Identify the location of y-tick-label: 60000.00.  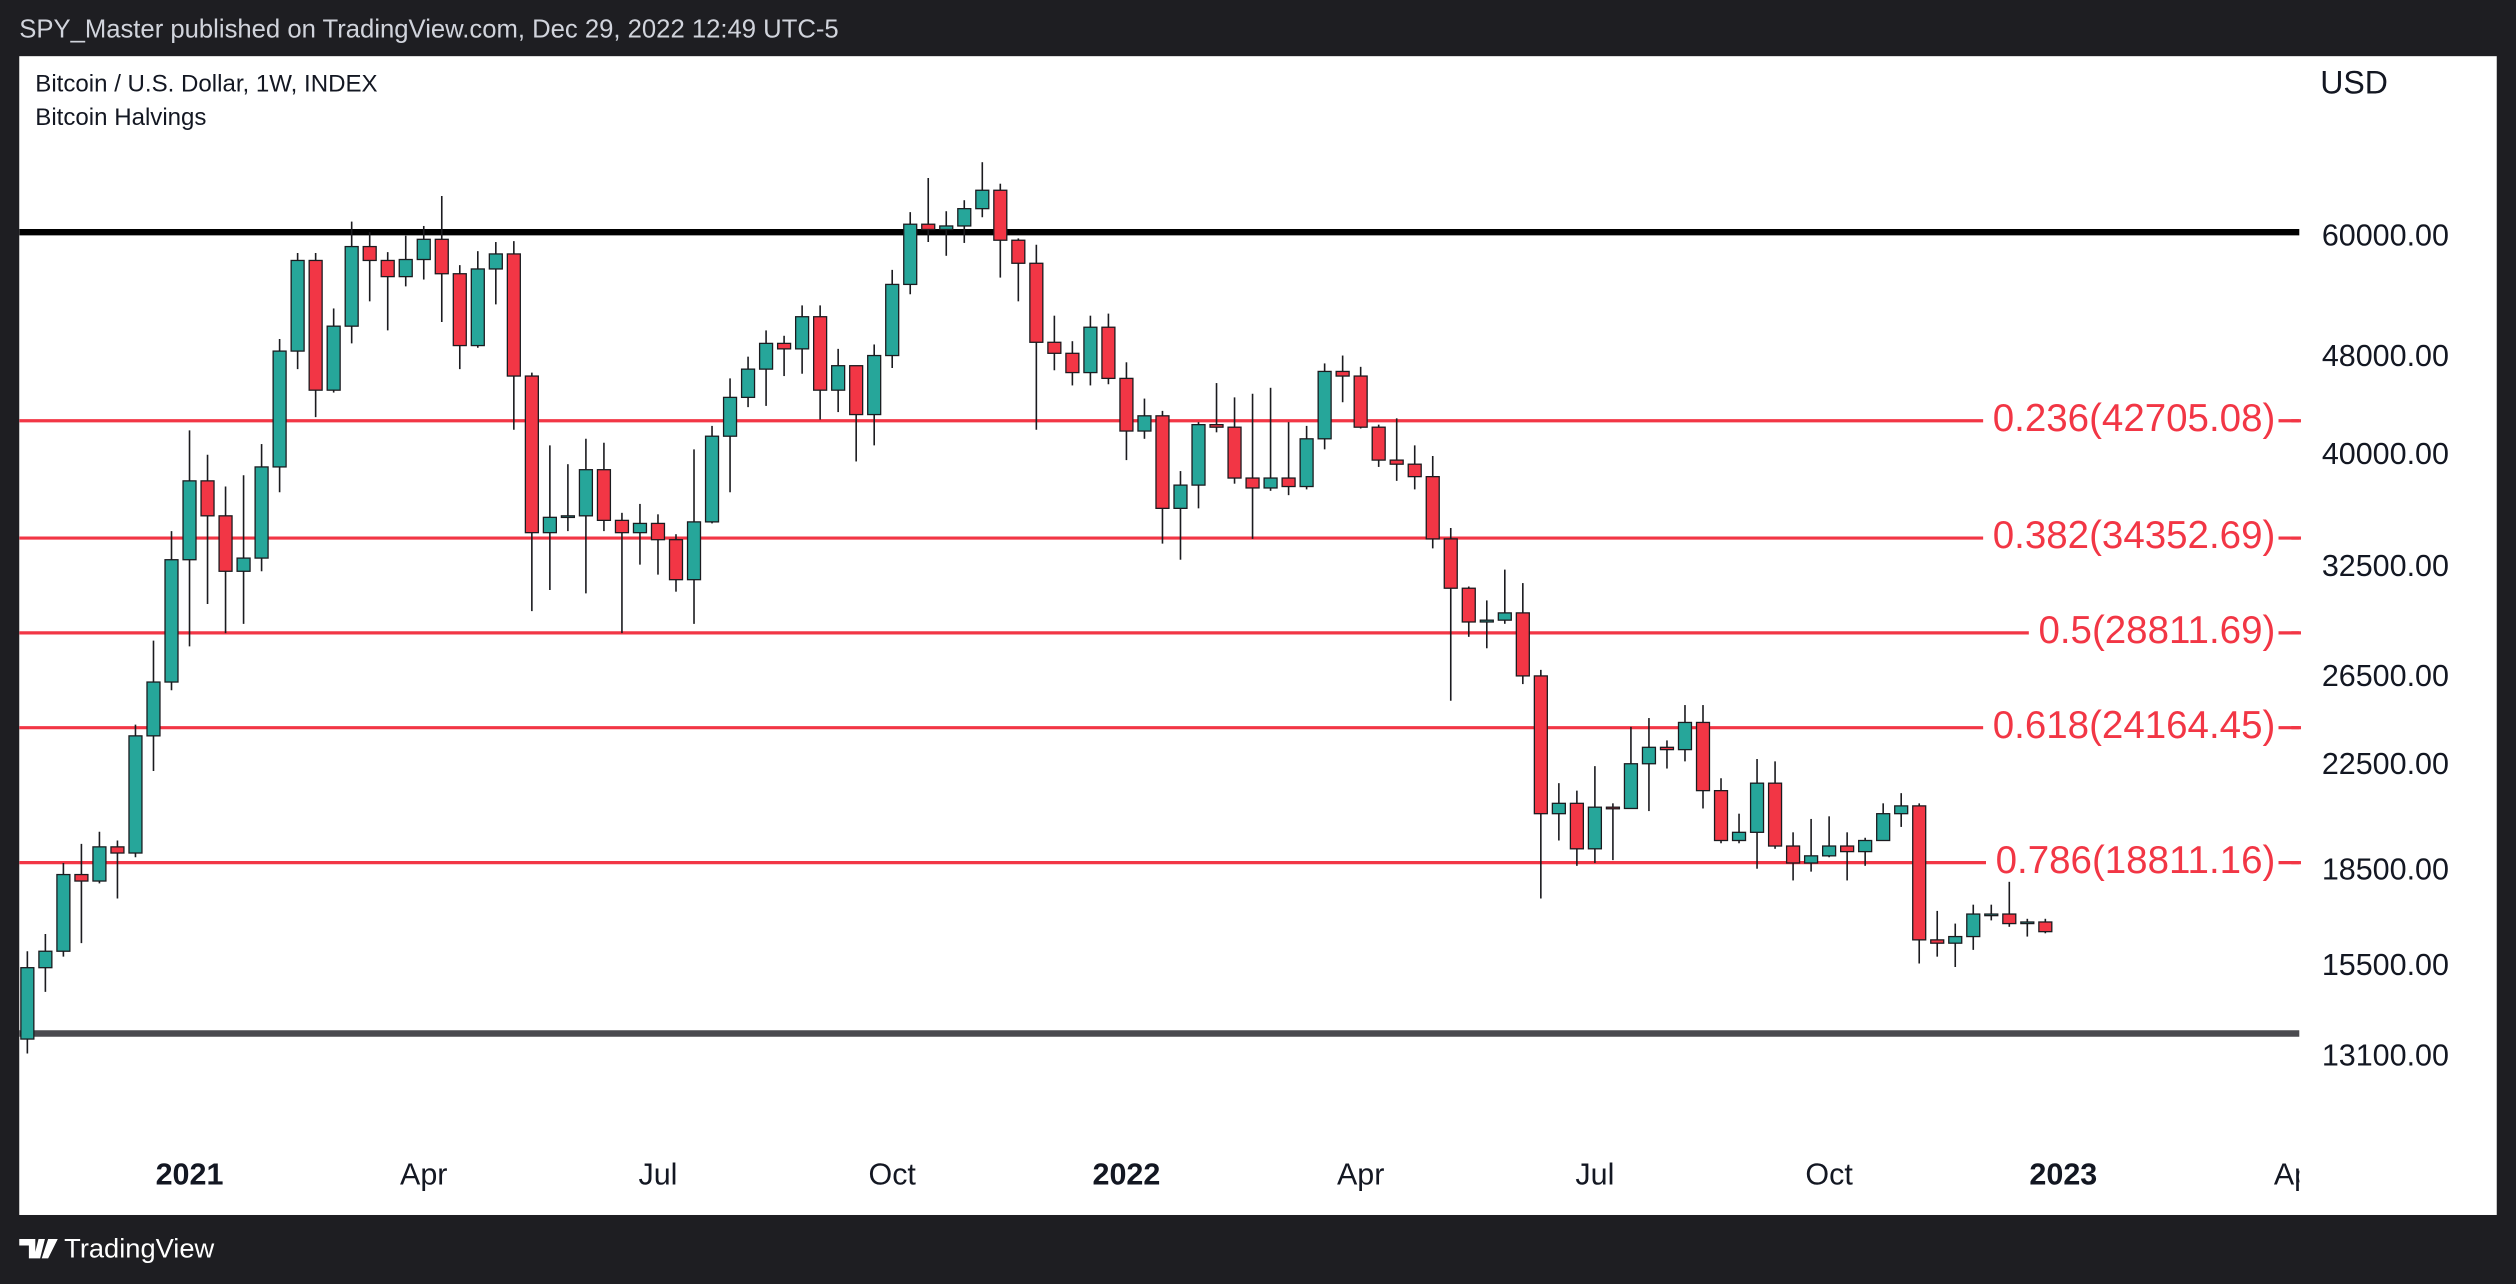
(2385, 236).